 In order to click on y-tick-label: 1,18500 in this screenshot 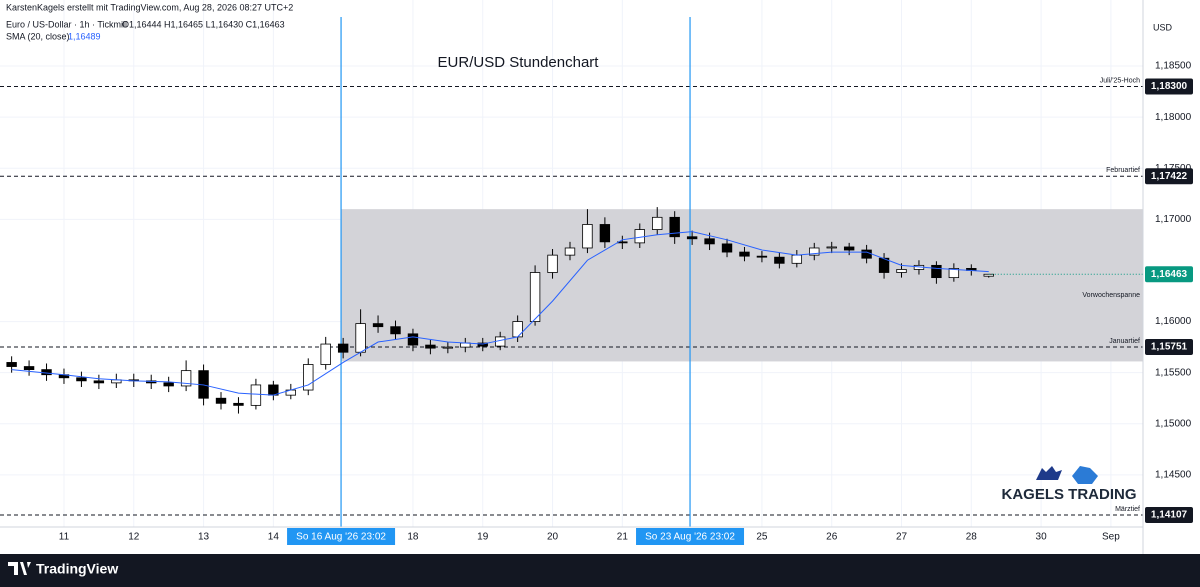, I will do `click(1173, 66)`.